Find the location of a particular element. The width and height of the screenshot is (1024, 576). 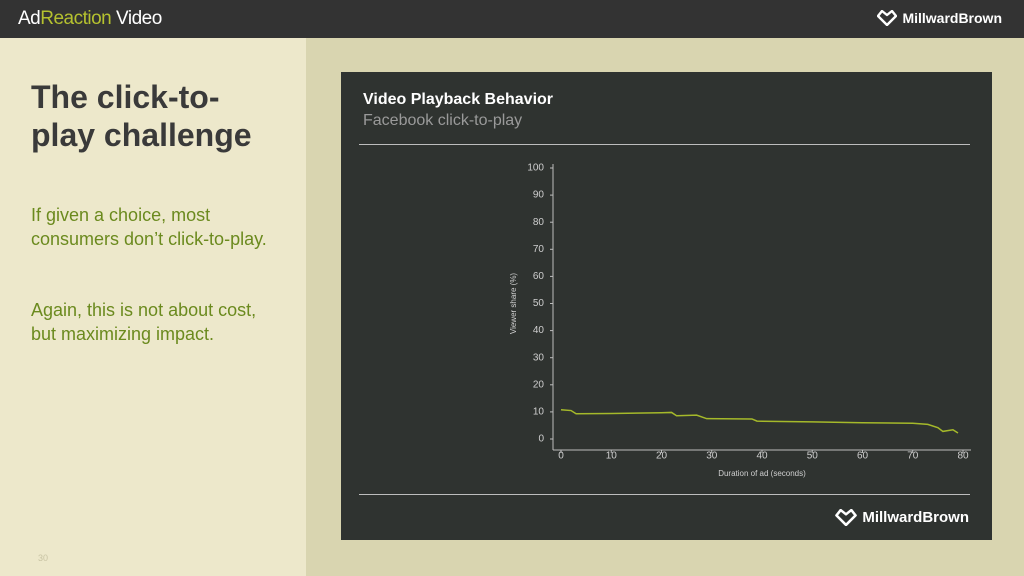

y-tick-label: 40 is located at coordinates (539, 330).